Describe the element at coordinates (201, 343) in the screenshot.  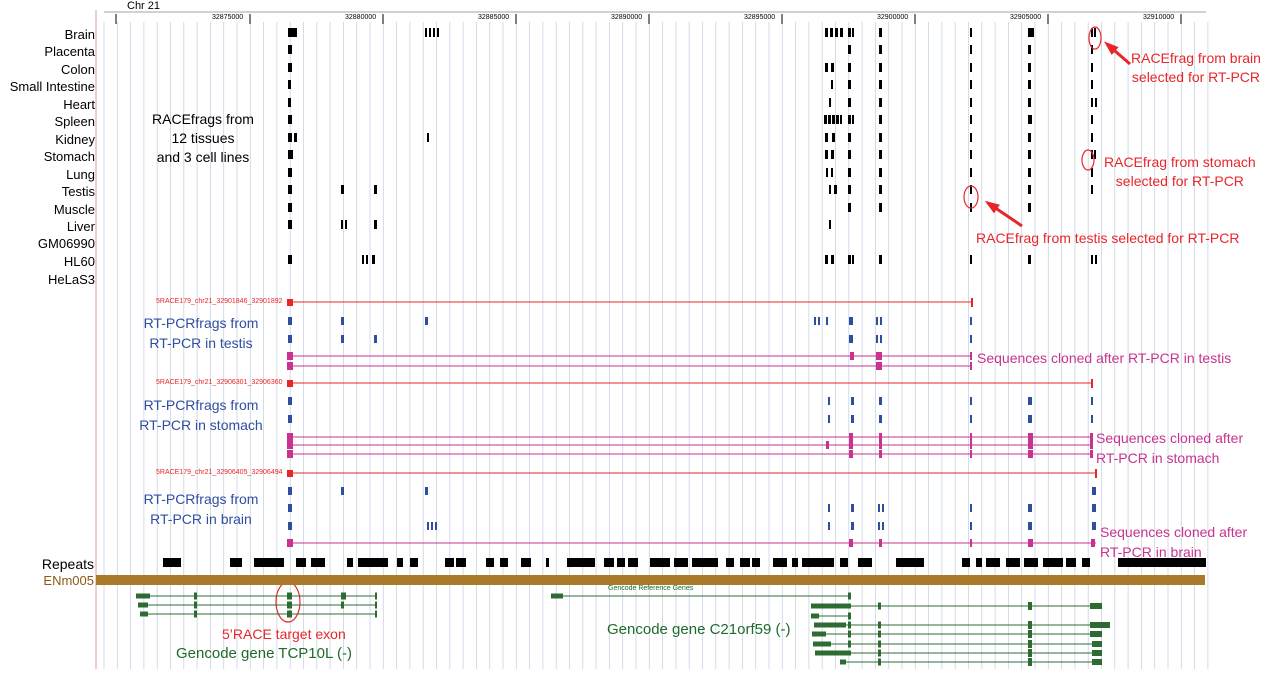
I see `rtpcr-label-line: RT-PCR in testis` at that location.